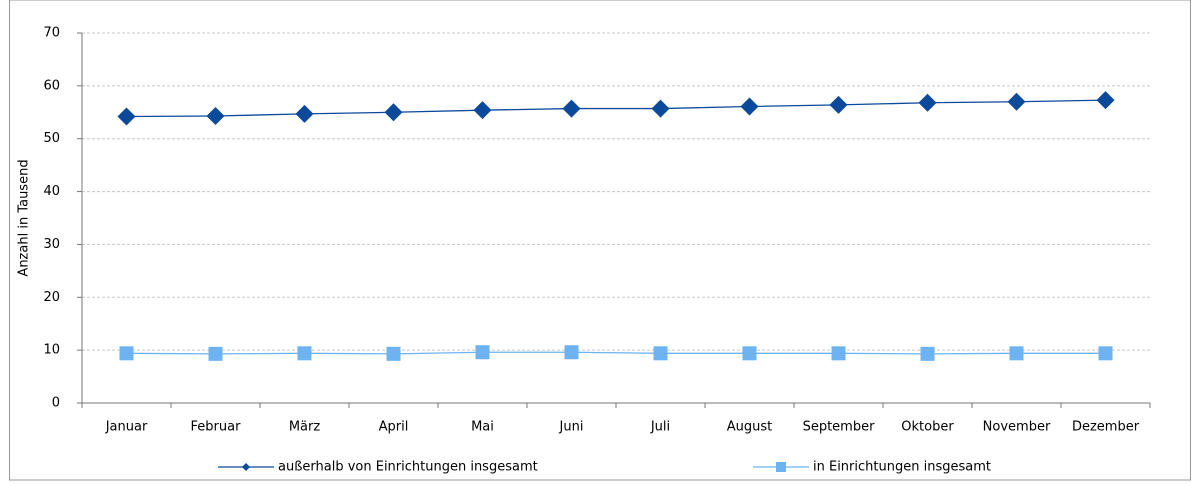 The image size is (1192, 485). I want to click on x-tick-label: Januar, so click(126, 427).